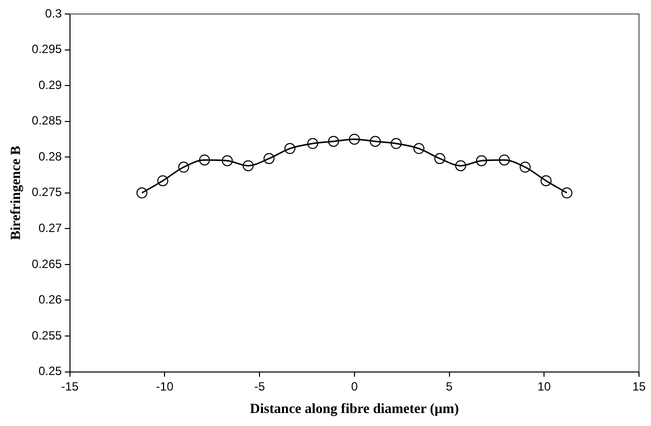 The height and width of the screenshot is (426, 651). I want to click on x-tick-label: -10, so click(165, 386).